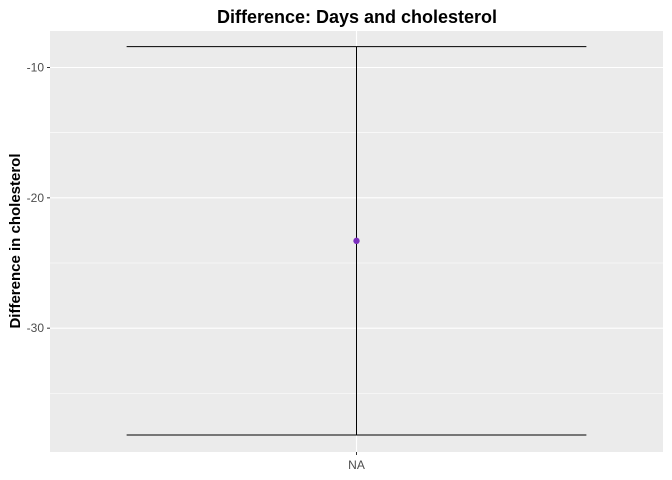 The height and width of the screenshot is (480, 672). What do you see at coordinates (36, 67) in the screenshot?
I see `y-tick-label: -10` at bounding box center [36, 67].